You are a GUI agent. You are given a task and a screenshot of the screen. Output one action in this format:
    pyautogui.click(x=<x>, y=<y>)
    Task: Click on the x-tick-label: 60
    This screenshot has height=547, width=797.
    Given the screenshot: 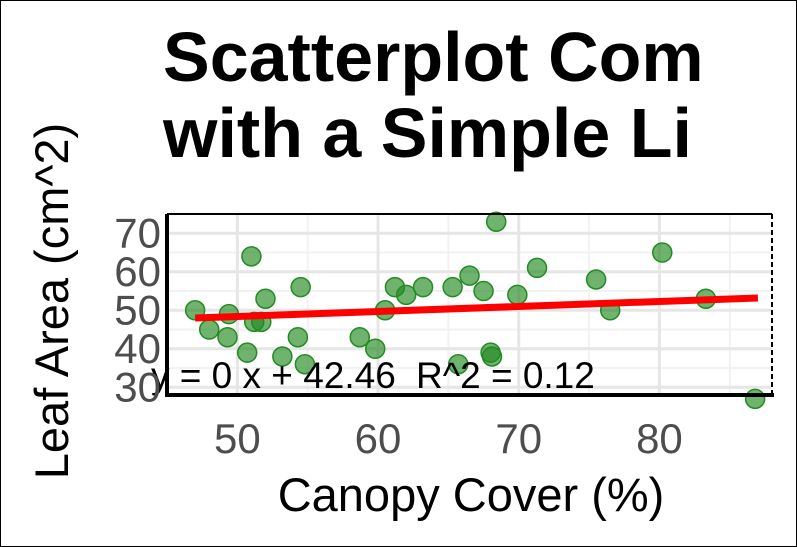 What is the action you would take?
    pyautogui.click(x=378, y=438)
    